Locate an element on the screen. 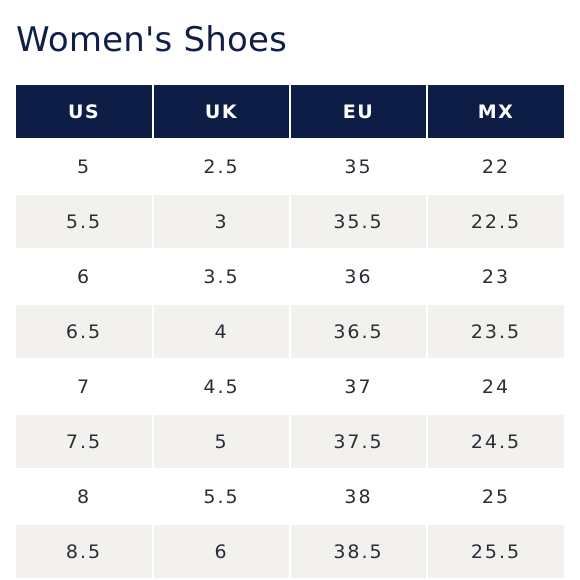 This screenshot has height=580, width=580. table-row: 8.5 6 38.5 25.5 is located at coordinates (290, 550).